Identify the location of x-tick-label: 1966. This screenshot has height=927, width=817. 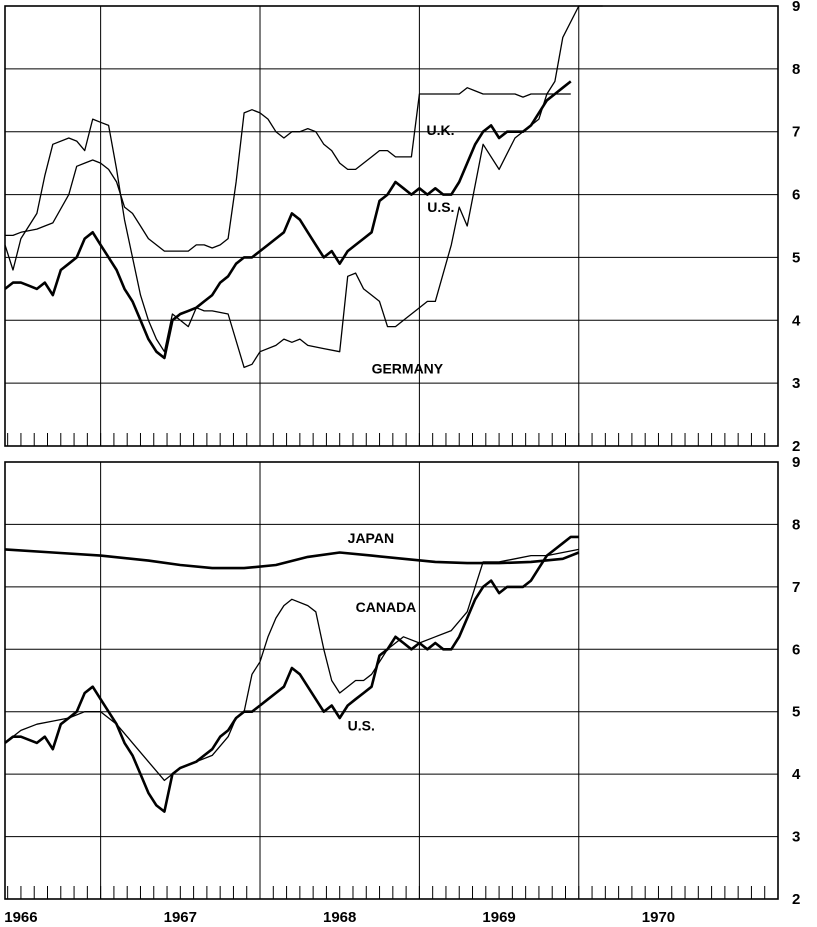
(20, 917).